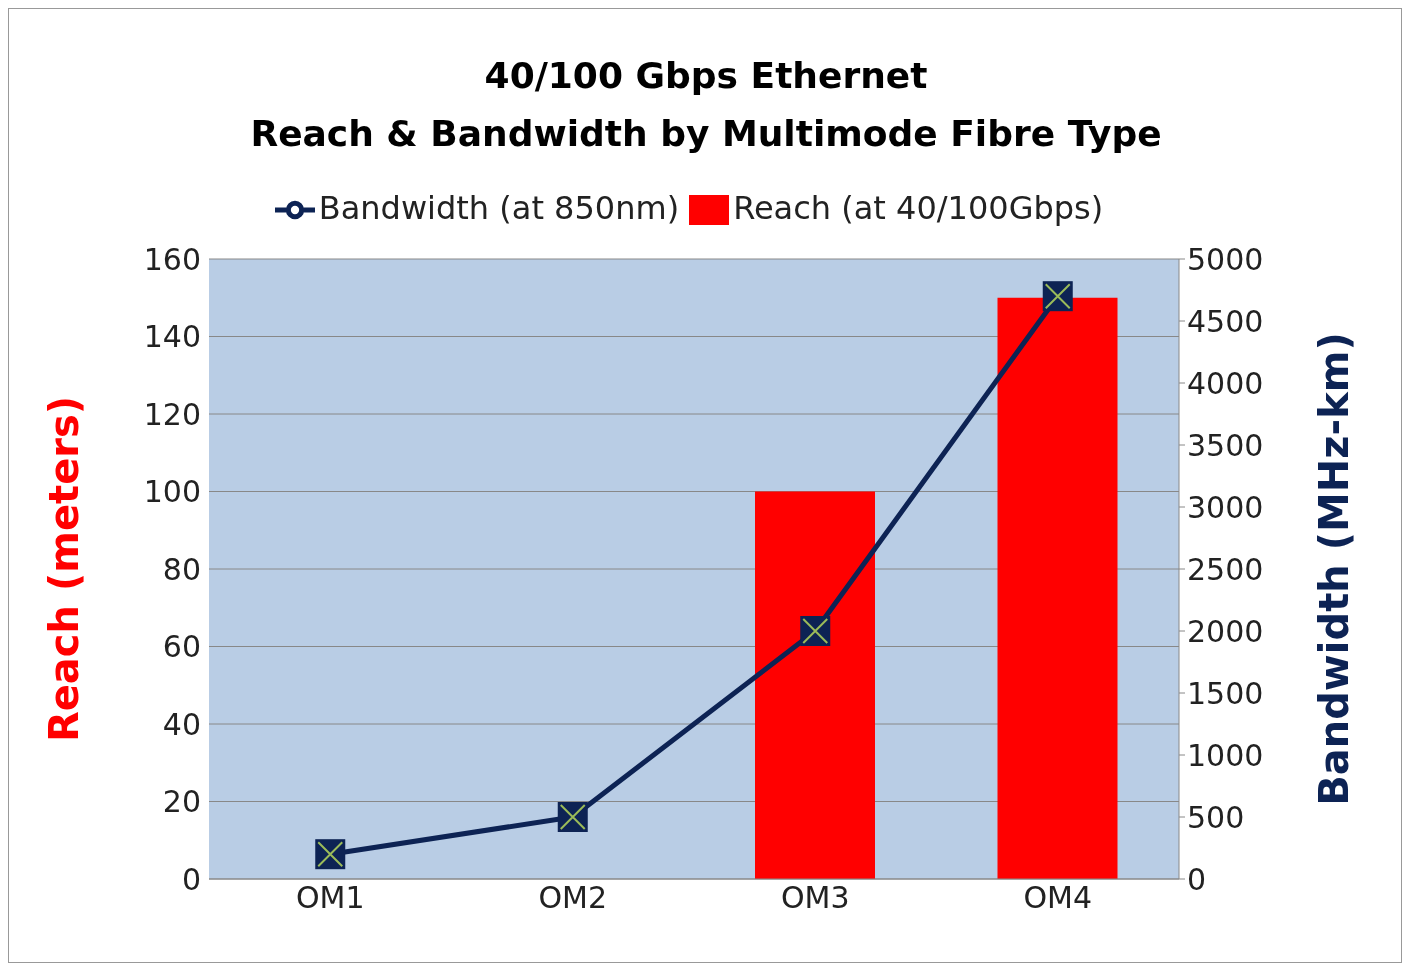  I want to click on y2-tick-label: 1500, so click(1225, 693).